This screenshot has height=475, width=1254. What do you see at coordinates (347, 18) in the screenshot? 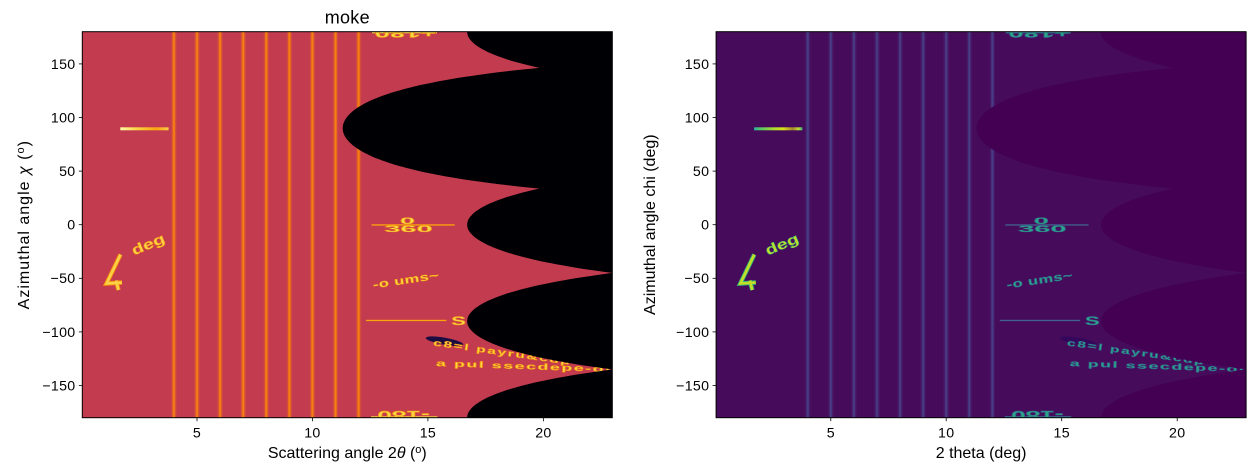
I see `svg-text: moke` at bounding box center [347, 18].